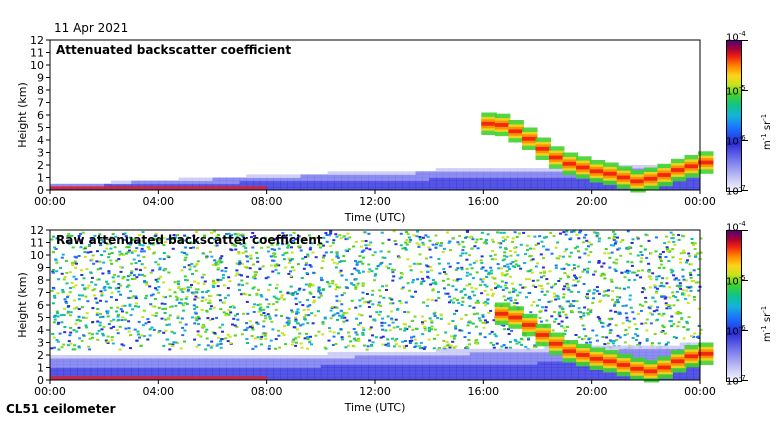 Image resolution: width=780 pixels, height=422 pixels. I want to click on y-tick-label: 8, so click(40, 90).